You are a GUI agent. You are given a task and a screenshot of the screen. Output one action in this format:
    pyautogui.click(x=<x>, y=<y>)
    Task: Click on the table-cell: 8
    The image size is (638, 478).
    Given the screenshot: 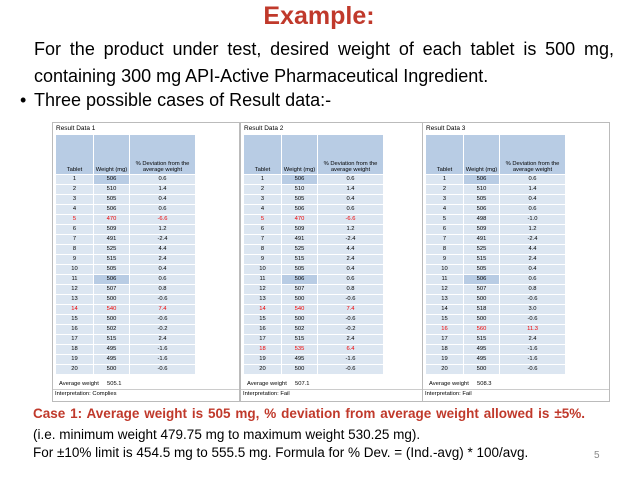 What is the action you would take?
    pyautogui.click(x=74, y=249)
    